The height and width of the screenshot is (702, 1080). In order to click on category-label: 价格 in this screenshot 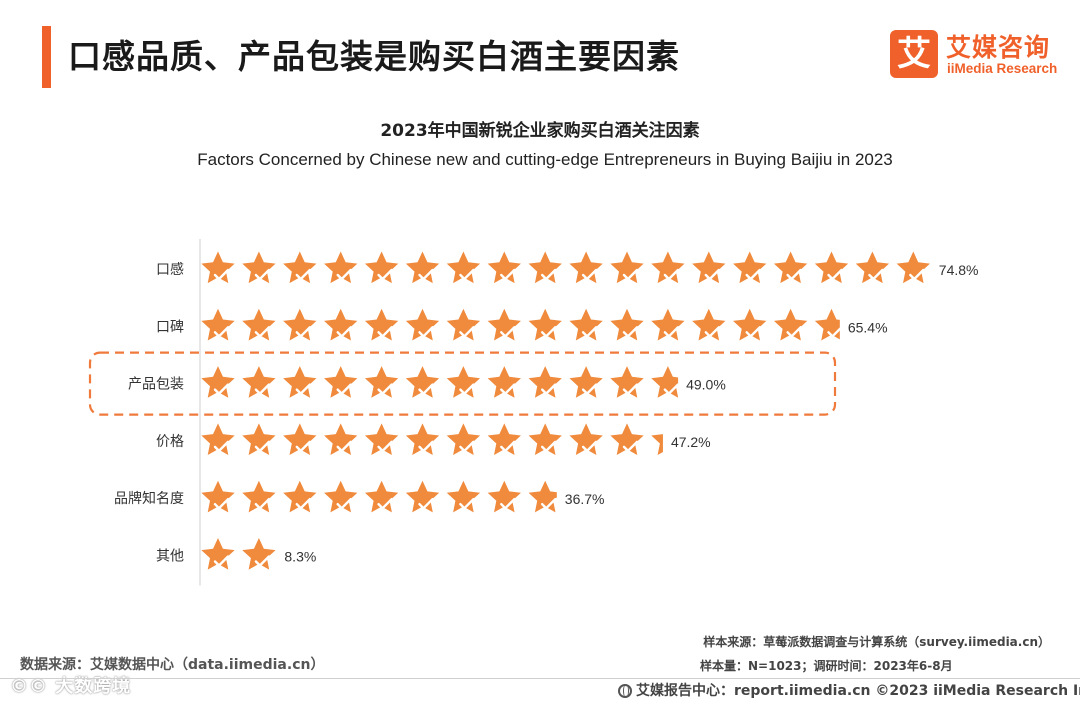, I will do `click(170, 442)`.